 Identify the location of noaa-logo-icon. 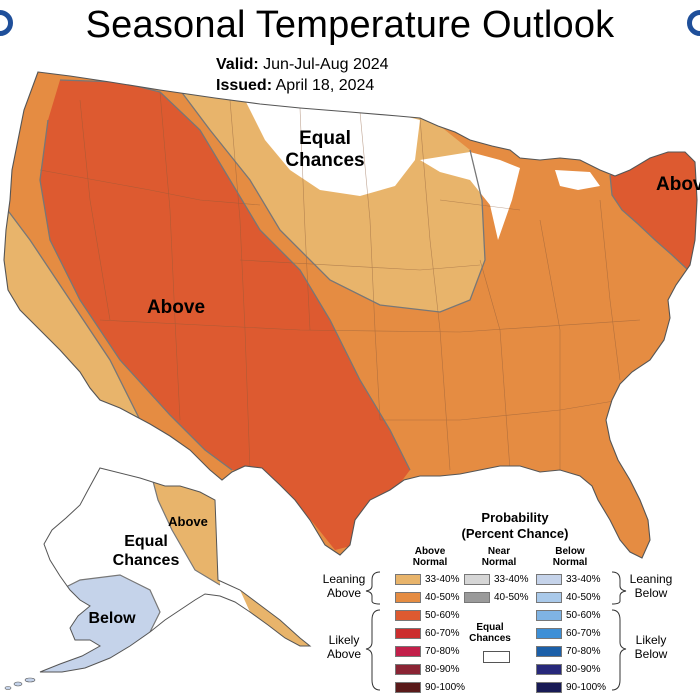
(7, 23).